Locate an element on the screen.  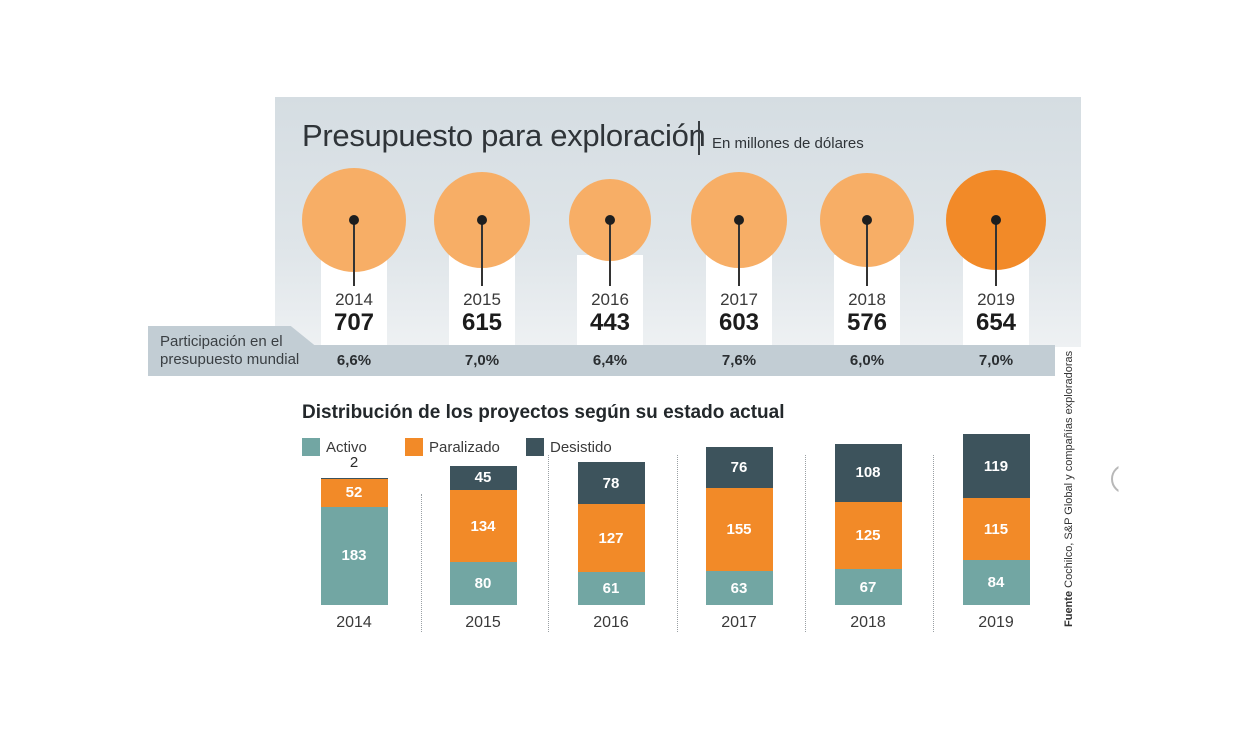
bar-segment-activo: 183 is located at coordinates (354, 555).